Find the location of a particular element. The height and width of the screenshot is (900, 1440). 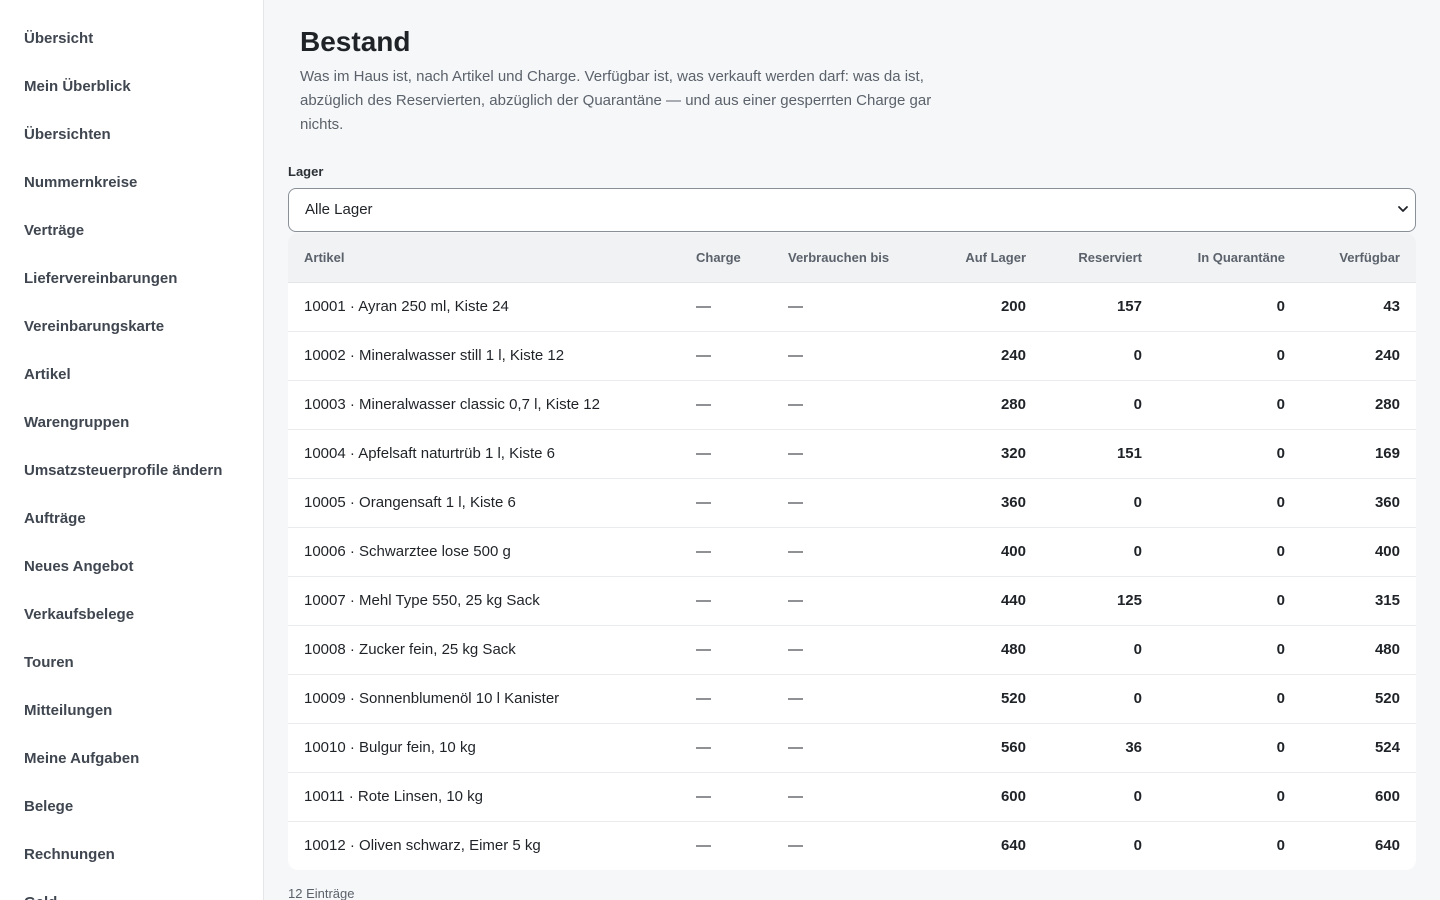

lager-select: Alle Lager is located at coordinates (852, 210).